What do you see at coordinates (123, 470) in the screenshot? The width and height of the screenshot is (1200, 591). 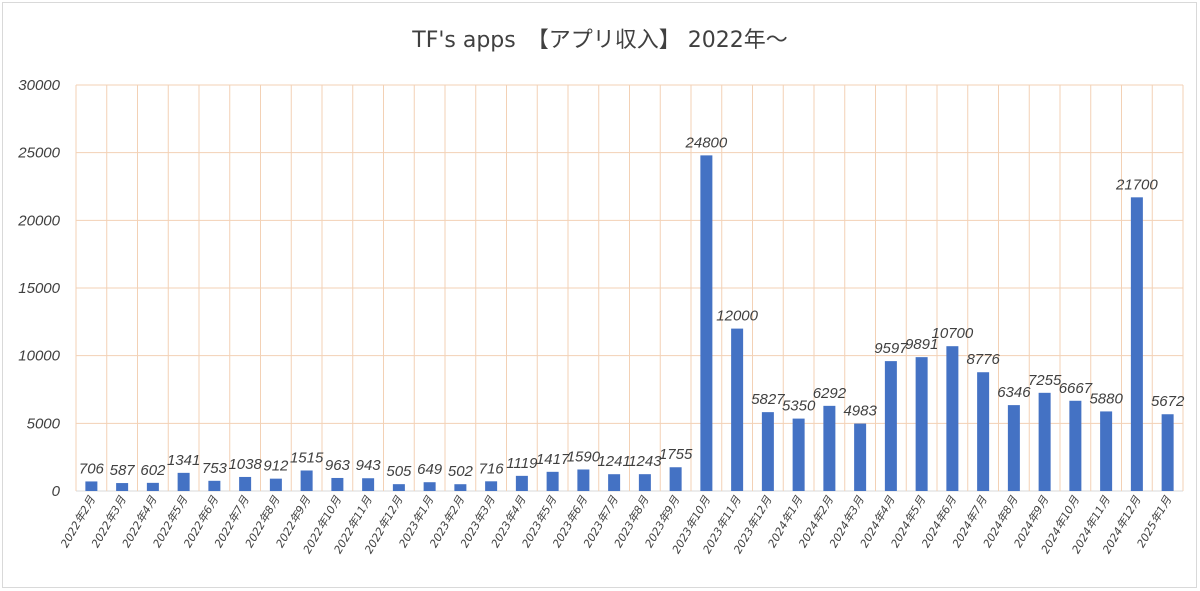 I see `data-label: 587` at bounding box center [123, 470].